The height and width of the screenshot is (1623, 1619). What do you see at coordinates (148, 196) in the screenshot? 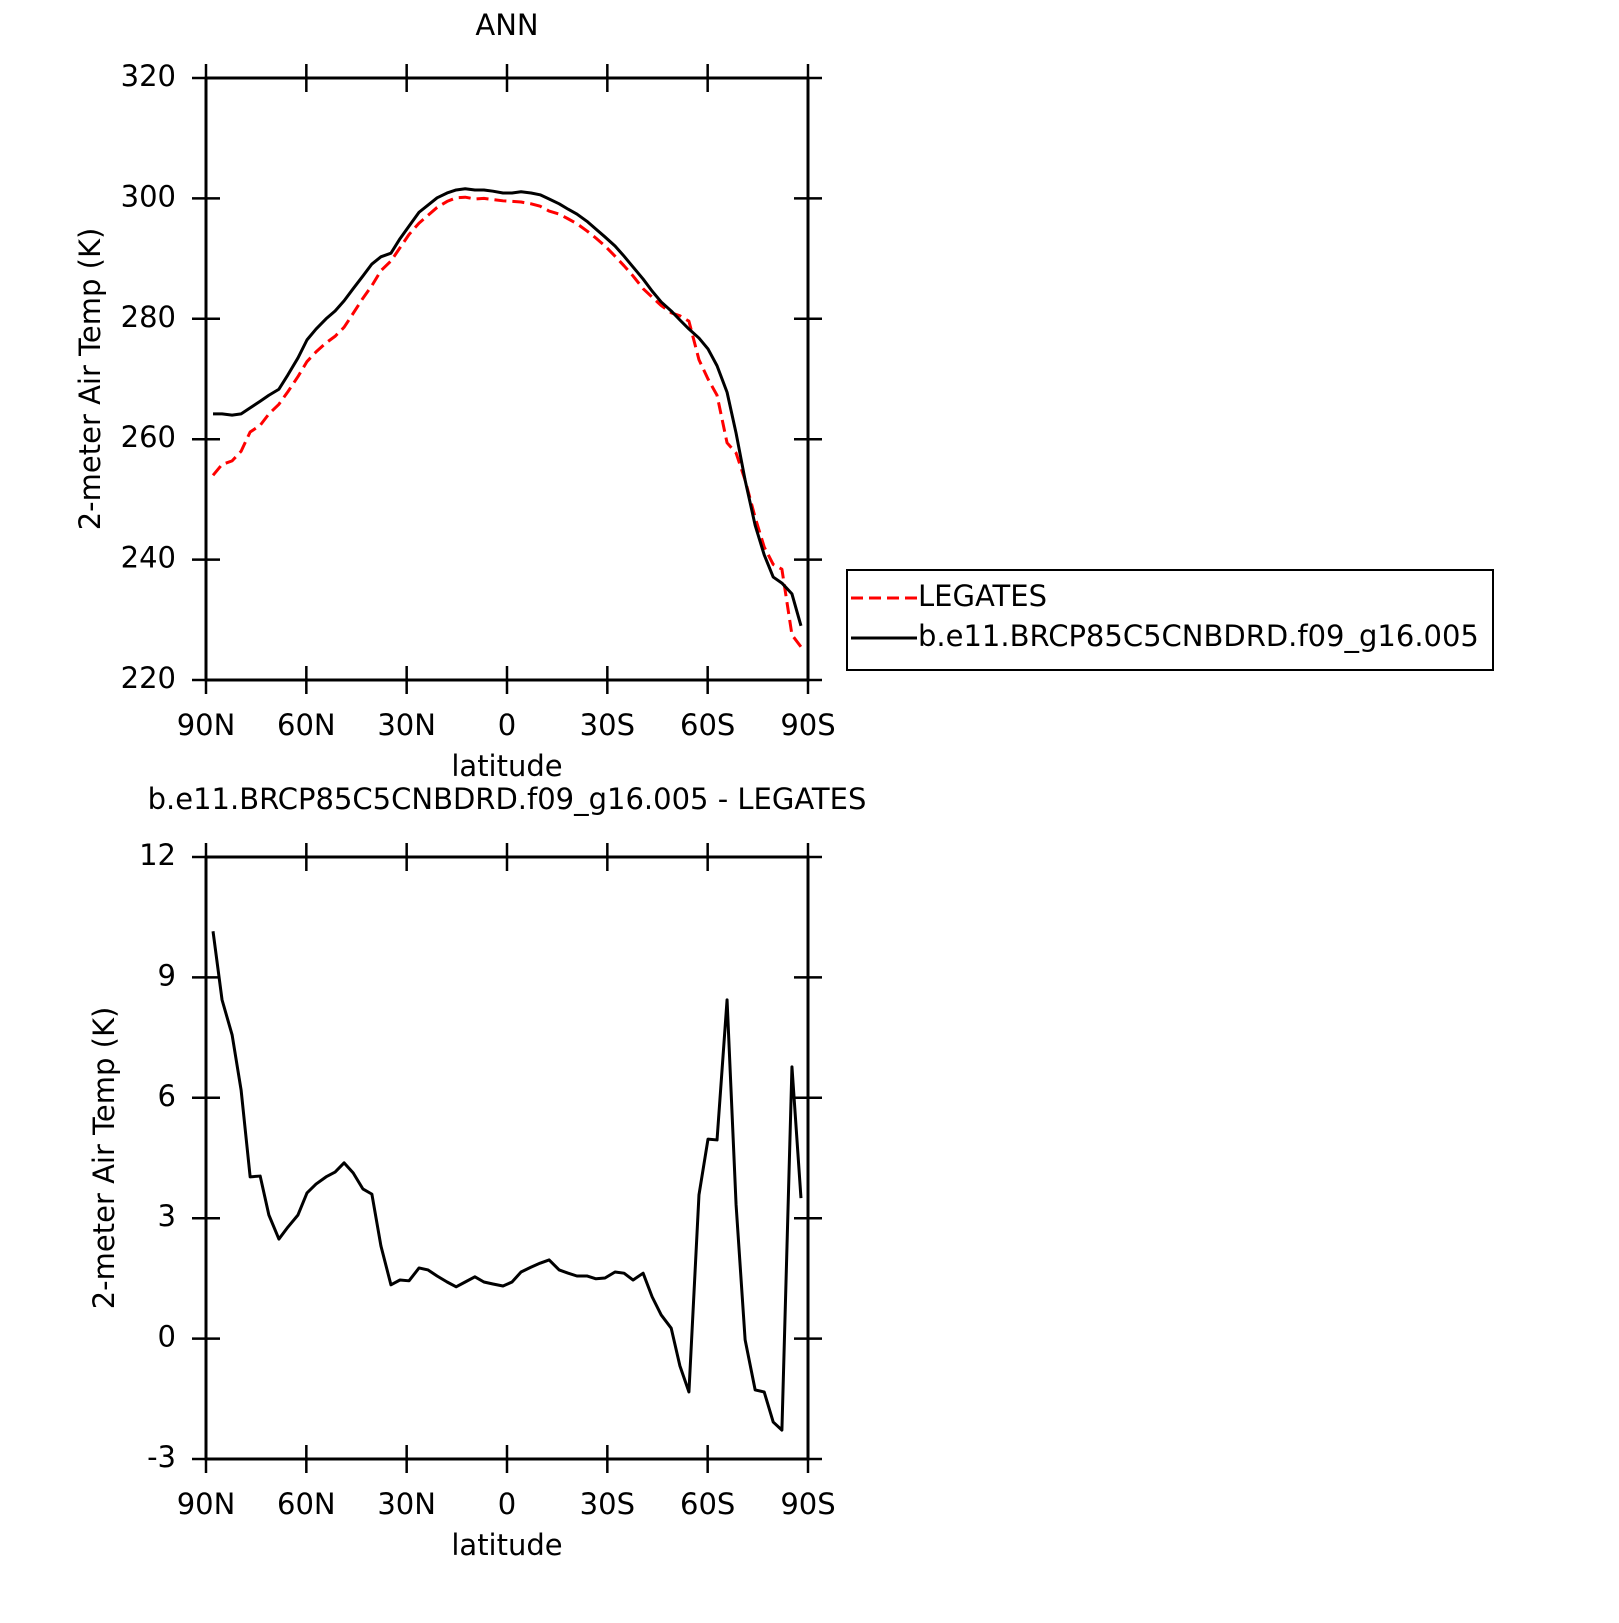
I see `y-tick-label: 300` at bounding box center [148, 196].